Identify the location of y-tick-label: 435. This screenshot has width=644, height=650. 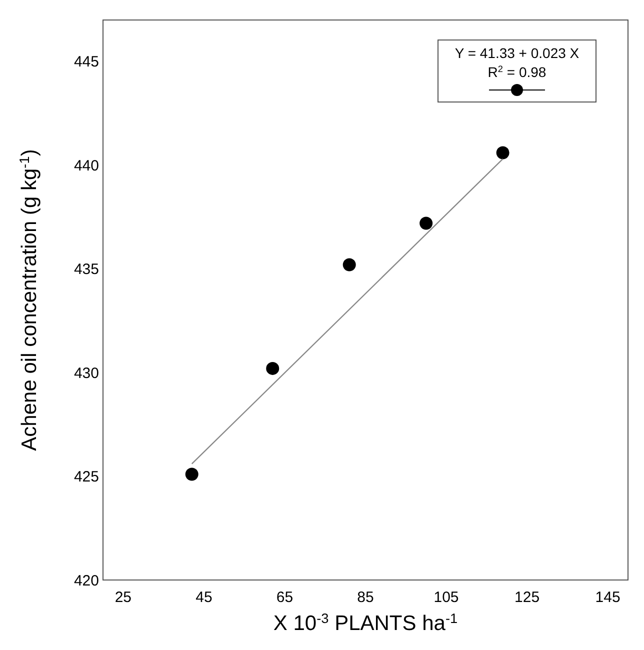
(86, 269).